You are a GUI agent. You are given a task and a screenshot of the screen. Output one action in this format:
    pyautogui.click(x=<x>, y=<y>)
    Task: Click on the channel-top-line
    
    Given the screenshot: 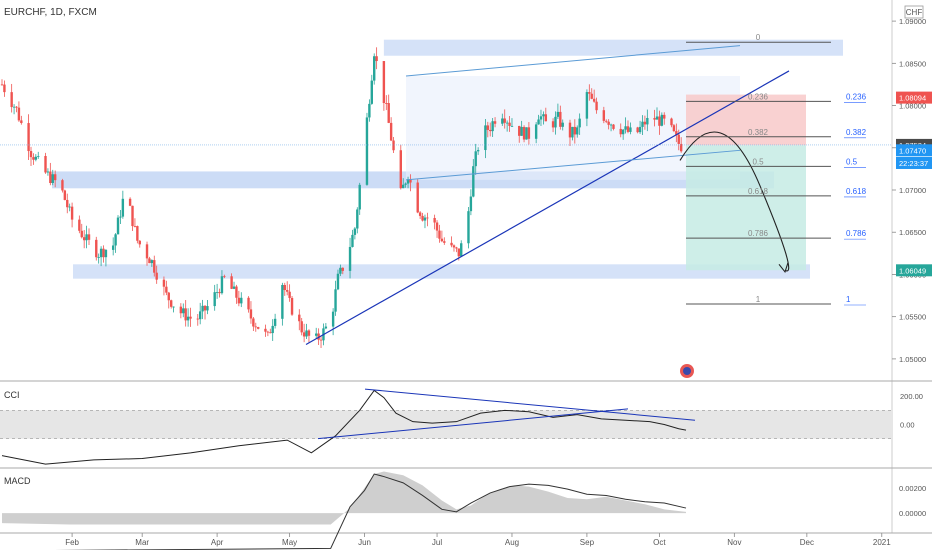 What is the action you would take?
    pyautogui.click(x=573, y=61)
    